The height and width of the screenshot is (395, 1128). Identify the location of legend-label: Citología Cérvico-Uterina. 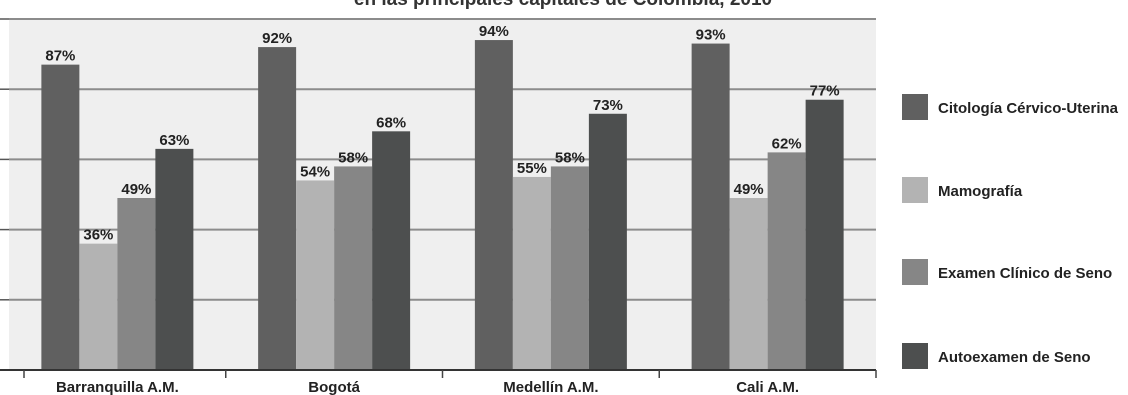
(1028, 108).